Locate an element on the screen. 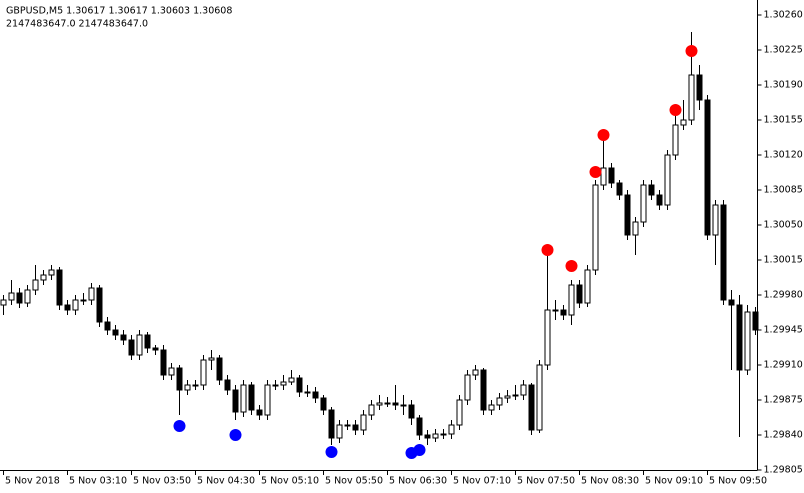 Image resolution: width=804 pixels, height=493 pixels. y-tick-label: 1.30225 is located at coordinates (783, 50).